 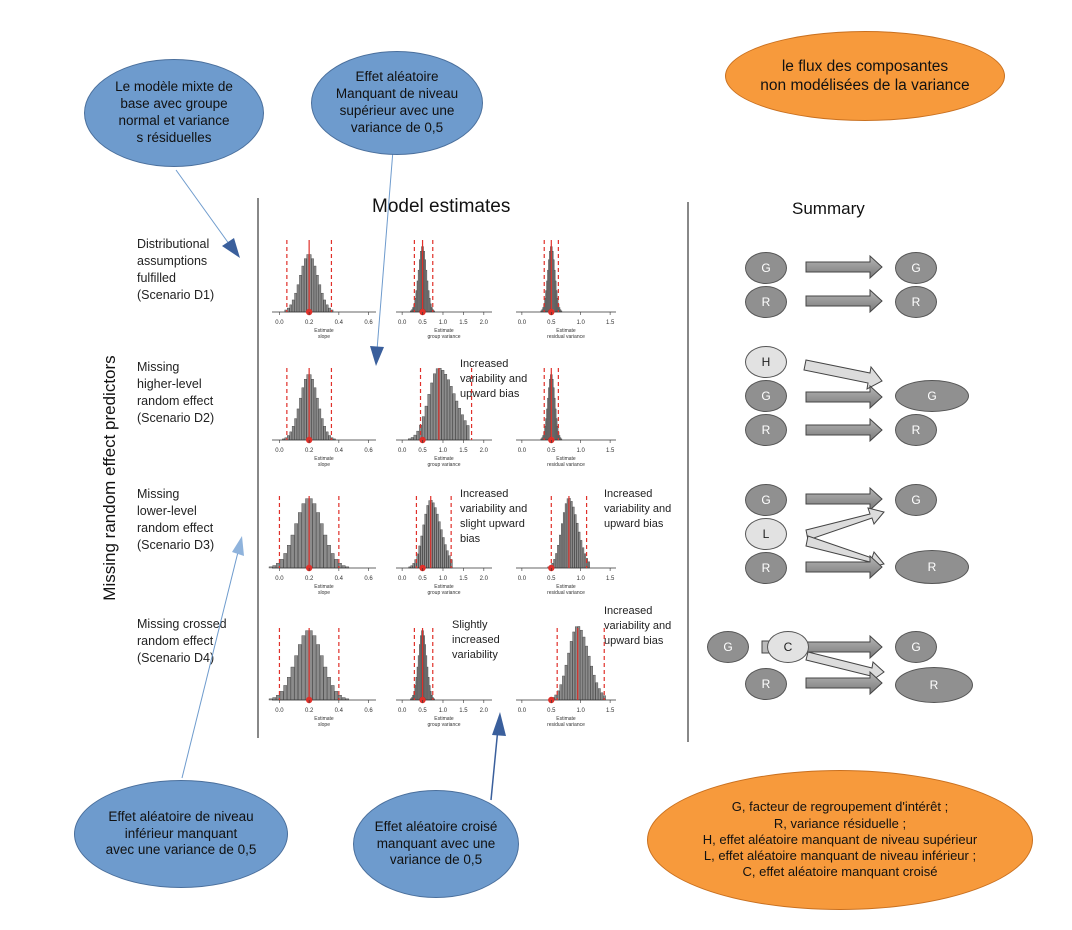 I want to click on tick-label: 0.2, so click(x=309, y=579).